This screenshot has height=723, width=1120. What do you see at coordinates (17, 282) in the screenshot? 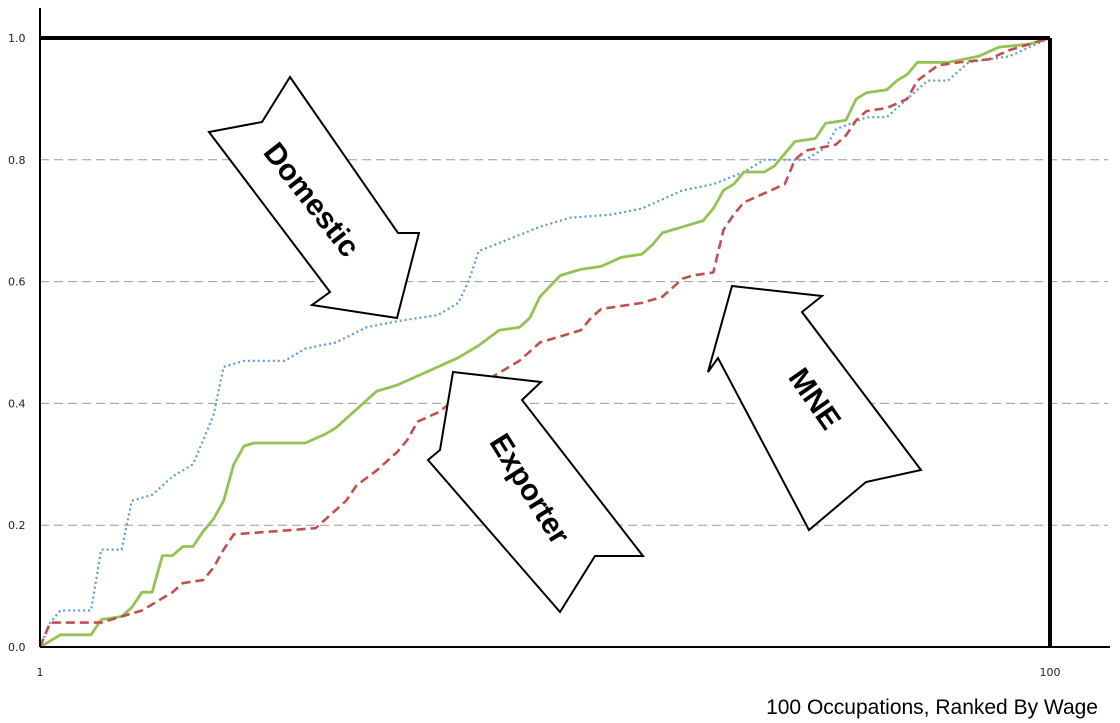
I see `y-tick-label: 0.6` at bounding box center [17, 282].